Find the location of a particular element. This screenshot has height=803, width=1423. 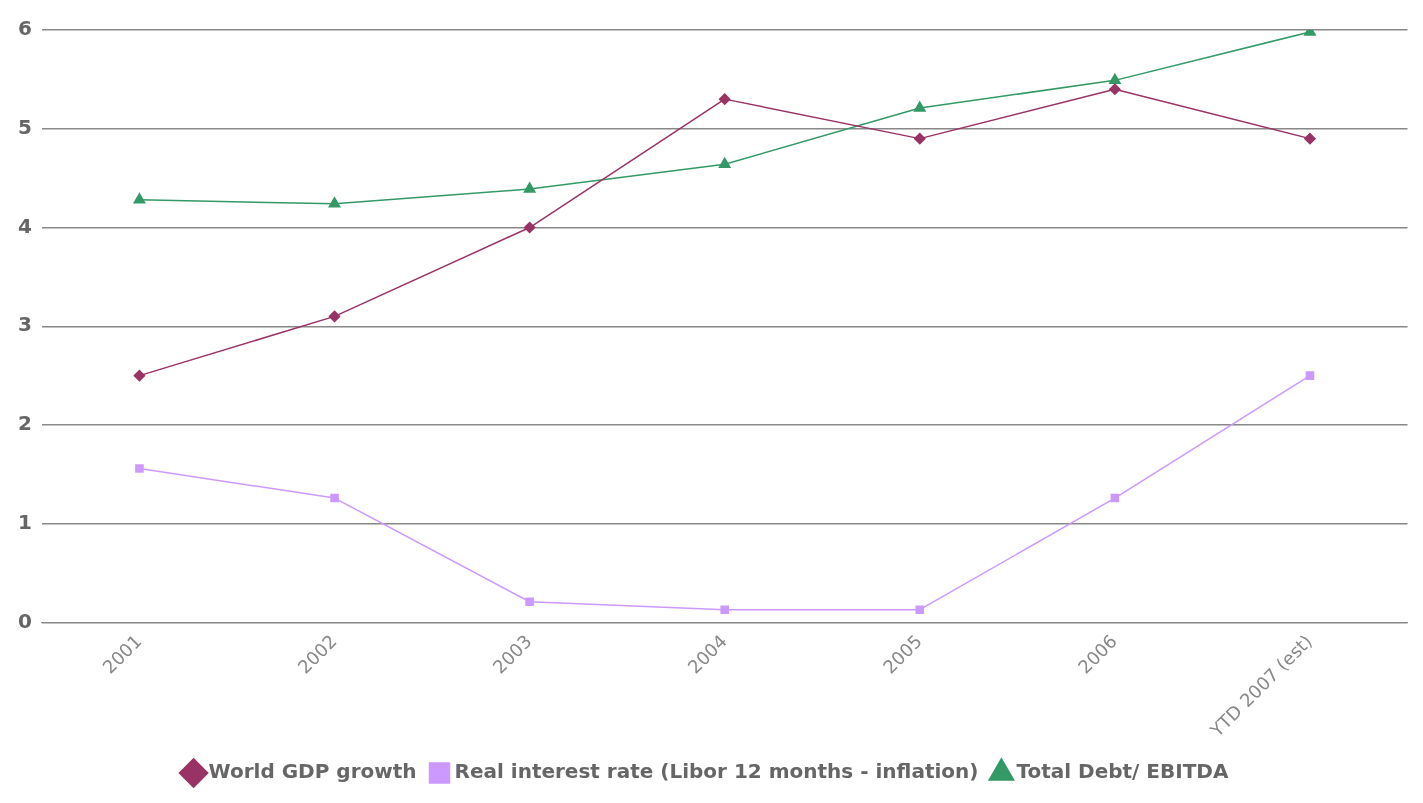

y-tick-label: 5 is located at coordinates (24, 126).